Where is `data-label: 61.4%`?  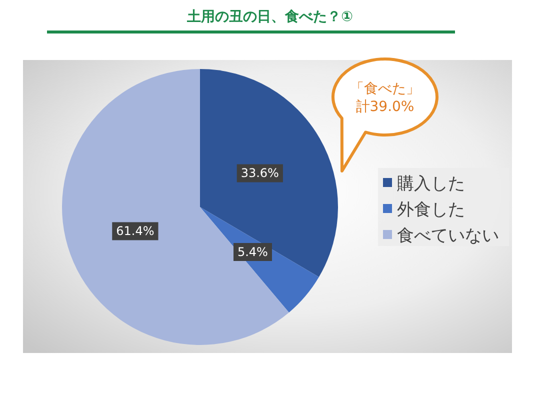 data-label: 61.4% is located at coordinates (135, 231).